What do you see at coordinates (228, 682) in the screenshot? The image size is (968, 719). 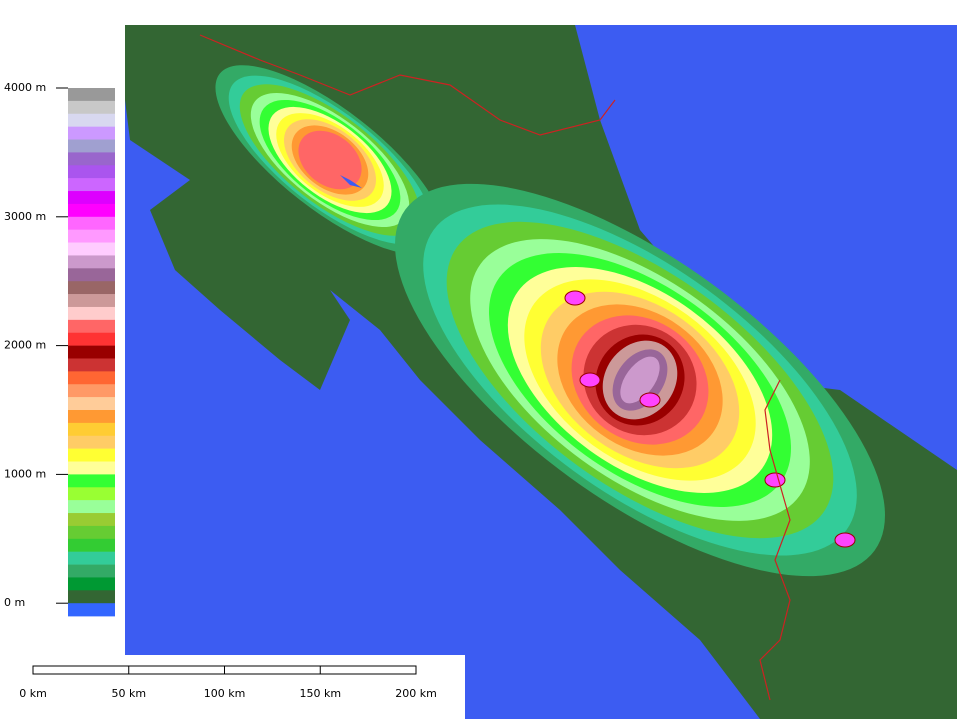 I see `scale-bar: 0 km 50 km 100 km 150 km 200 km` at bounding box center [228, 682].